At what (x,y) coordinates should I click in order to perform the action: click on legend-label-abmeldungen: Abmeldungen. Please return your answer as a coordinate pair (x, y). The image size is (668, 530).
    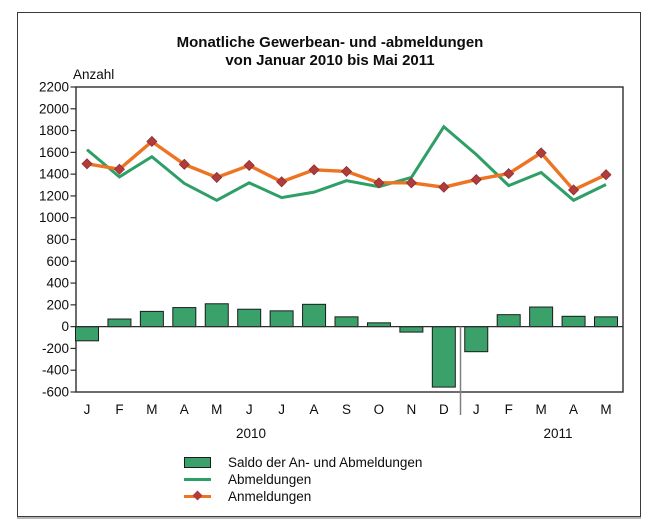
    Looking at the image, I should click on (270, 479).